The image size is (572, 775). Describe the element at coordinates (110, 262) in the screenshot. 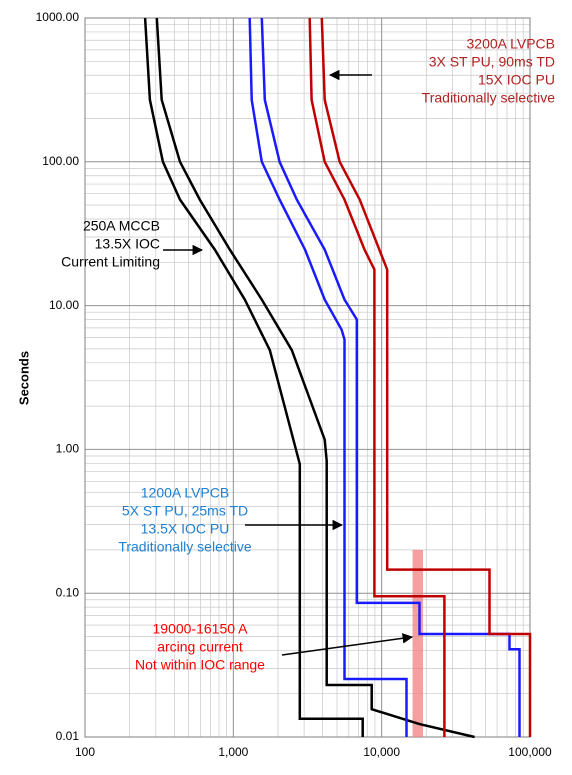

I see `annotation: Current Limiting` at that location.